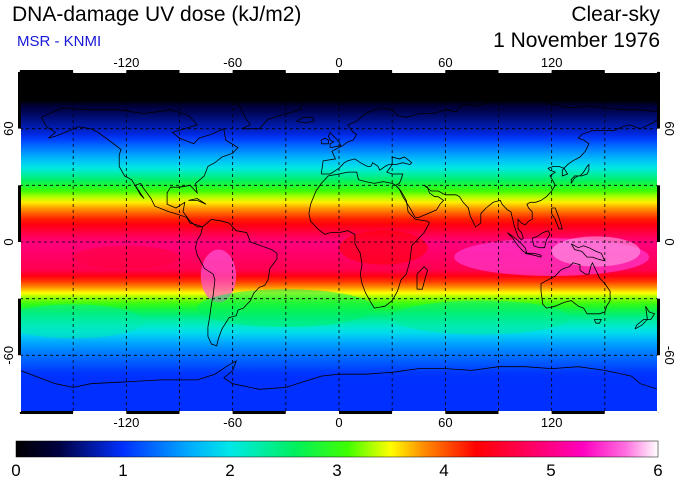  What do you see at coordinates (229, 470) in the screenshot?
I see `colorbar-tick-label: 2` at bounding box center [229, 470].